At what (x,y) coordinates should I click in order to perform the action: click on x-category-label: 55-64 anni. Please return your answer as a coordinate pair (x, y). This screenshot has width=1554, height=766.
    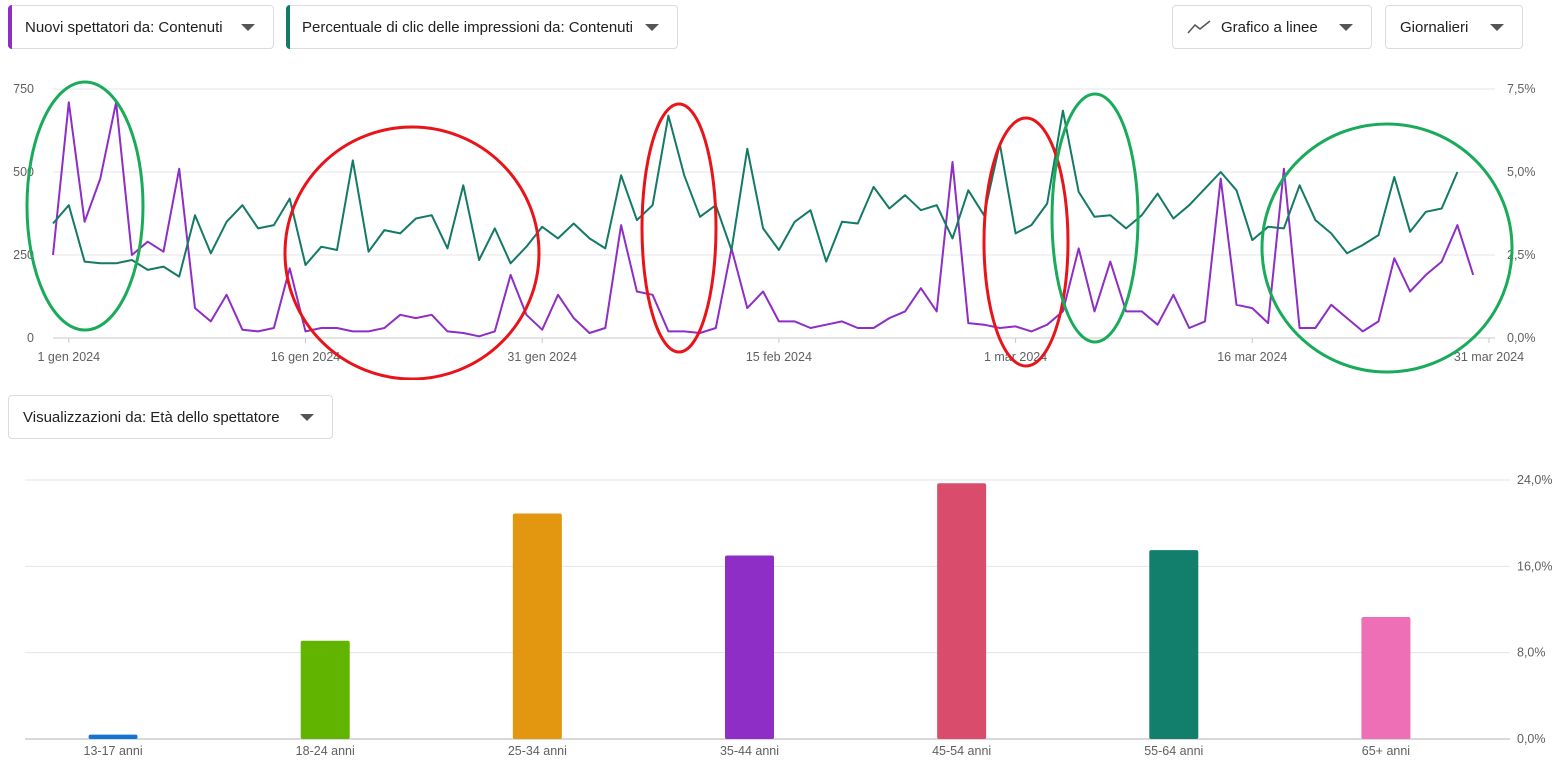
    Looking at the image, I should click on (1173, 751).